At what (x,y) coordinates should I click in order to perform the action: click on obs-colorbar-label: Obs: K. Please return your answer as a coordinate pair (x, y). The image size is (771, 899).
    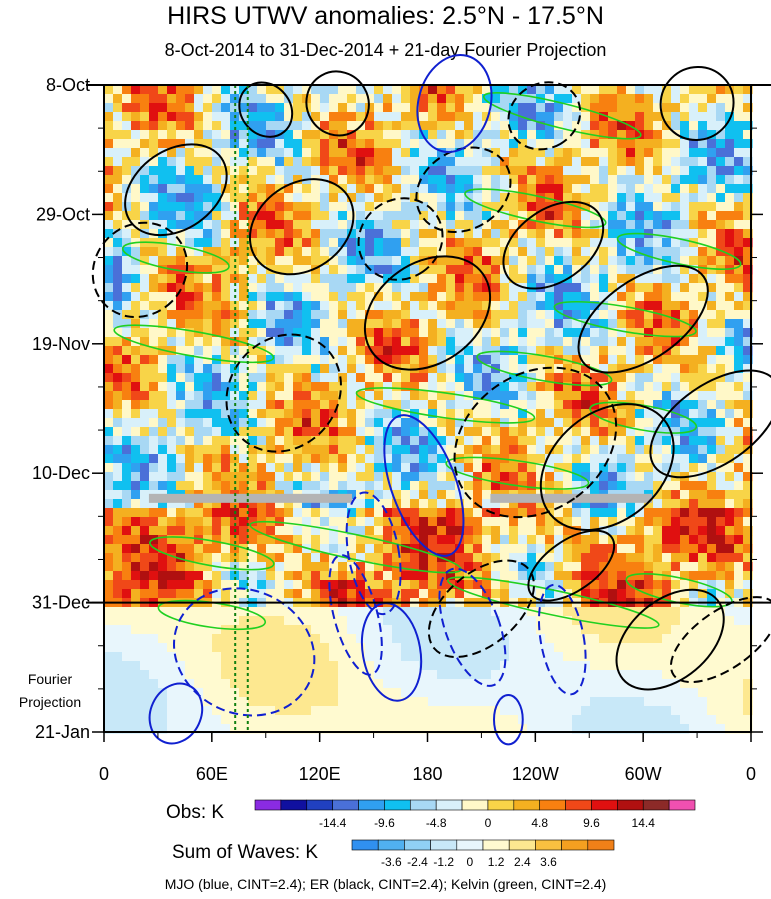
    Looking at the image, I should click on (195, 812).